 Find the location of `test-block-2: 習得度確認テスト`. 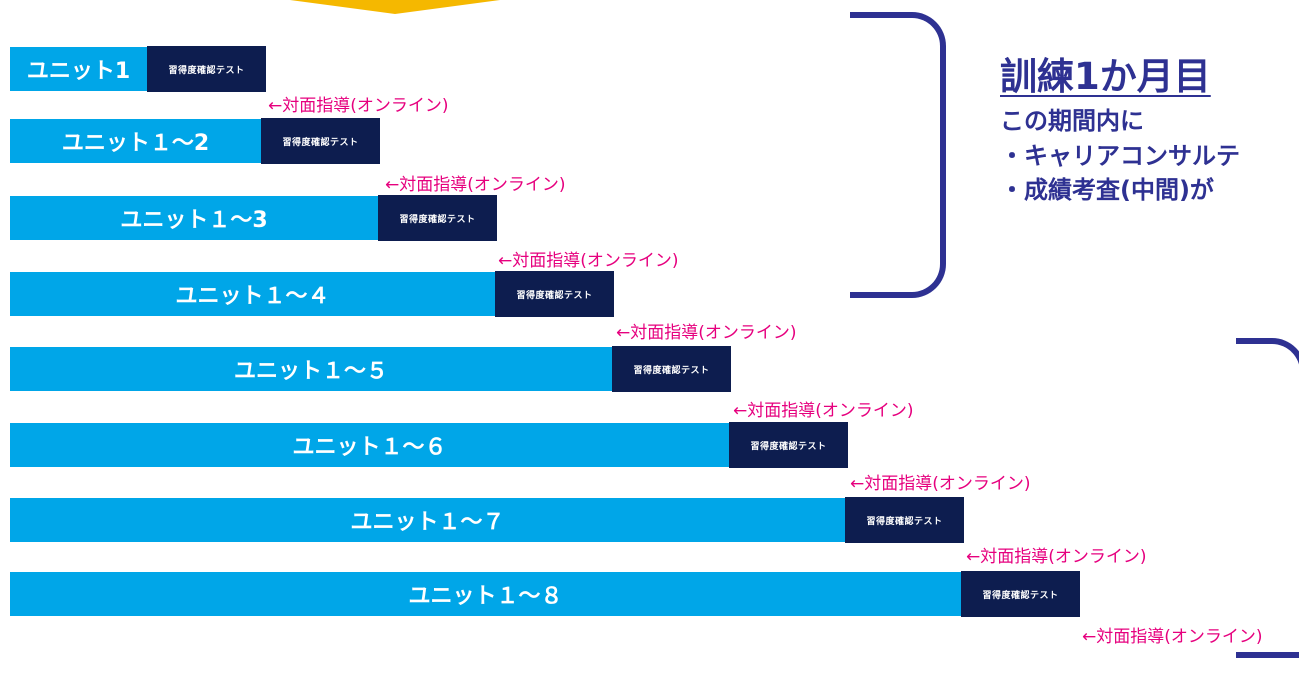

test-block-2: 習得度確認テスト is located at coordinates (320, 141).